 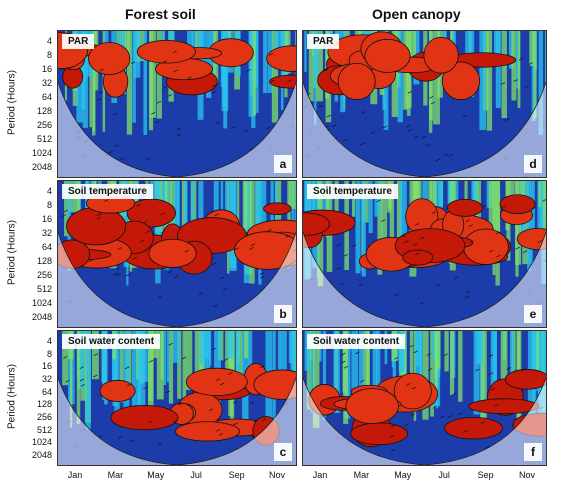 What do you see at coordinates (416, 14) in the screenshot?
I see `column-title-open-canopy: Open canopy` at bounding box center [416, 14].